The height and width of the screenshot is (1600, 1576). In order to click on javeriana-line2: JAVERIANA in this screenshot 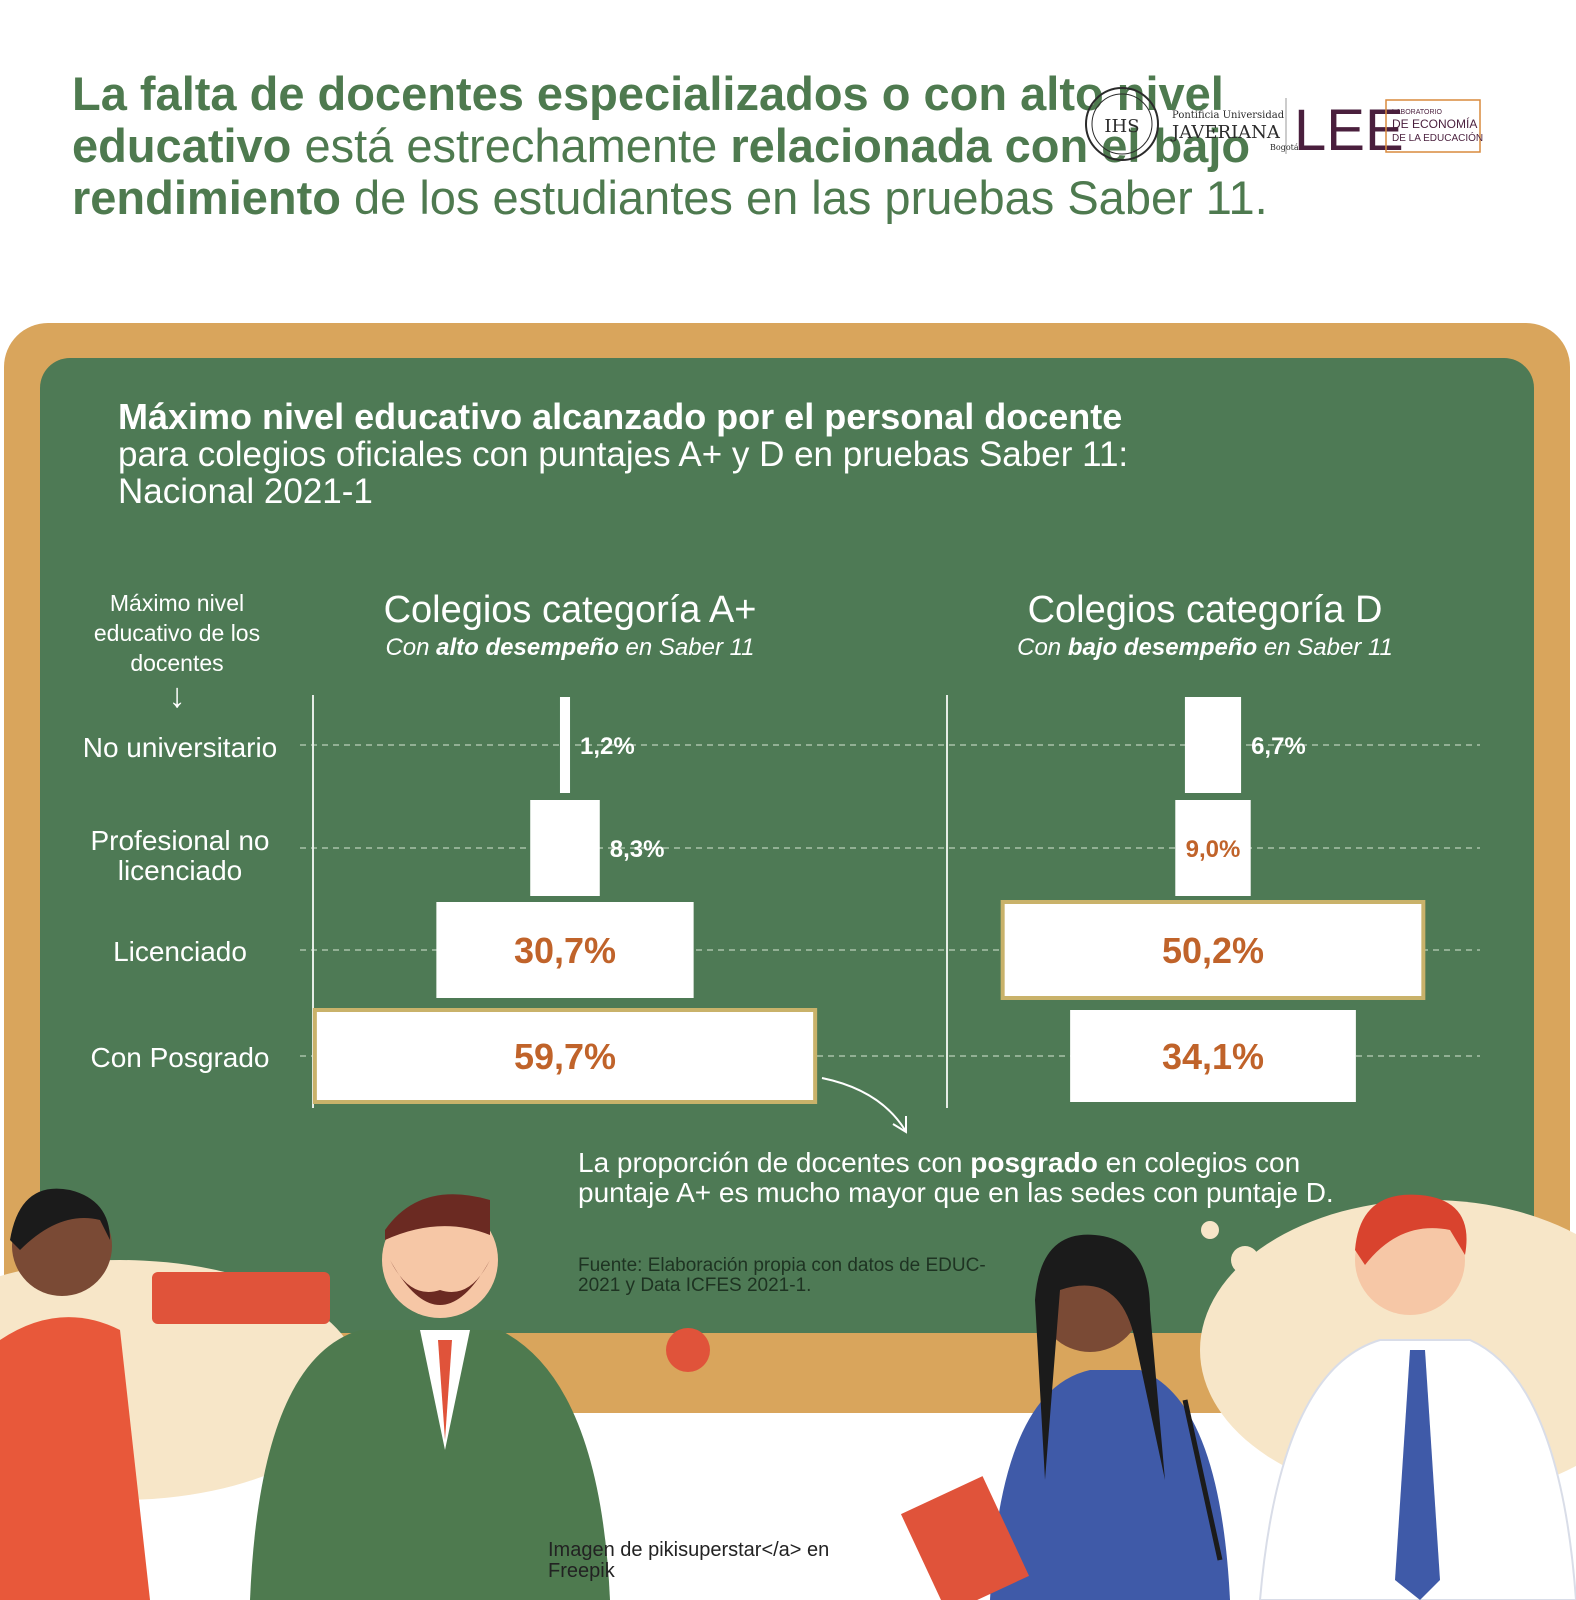, I will do `click(1225, 132)`.